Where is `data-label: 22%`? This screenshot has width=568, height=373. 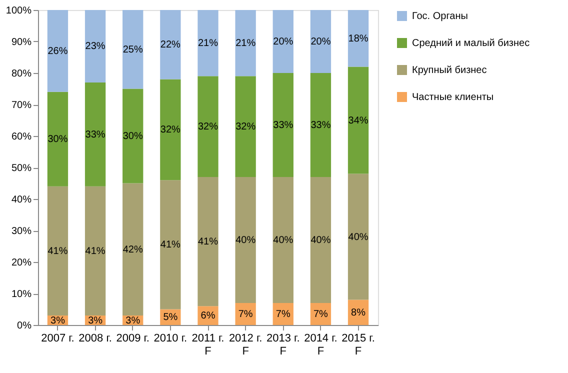
data-label: 22% is located at coordinates (170, 45).